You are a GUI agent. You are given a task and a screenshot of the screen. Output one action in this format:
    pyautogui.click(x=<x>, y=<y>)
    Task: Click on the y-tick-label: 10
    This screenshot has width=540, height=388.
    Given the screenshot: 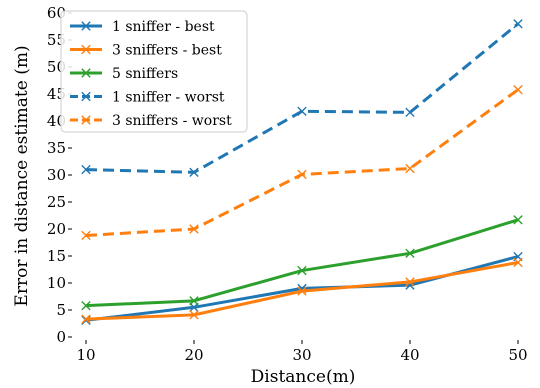 What is the action you would take?
    pyautogui.click(x=56, y=283)
    